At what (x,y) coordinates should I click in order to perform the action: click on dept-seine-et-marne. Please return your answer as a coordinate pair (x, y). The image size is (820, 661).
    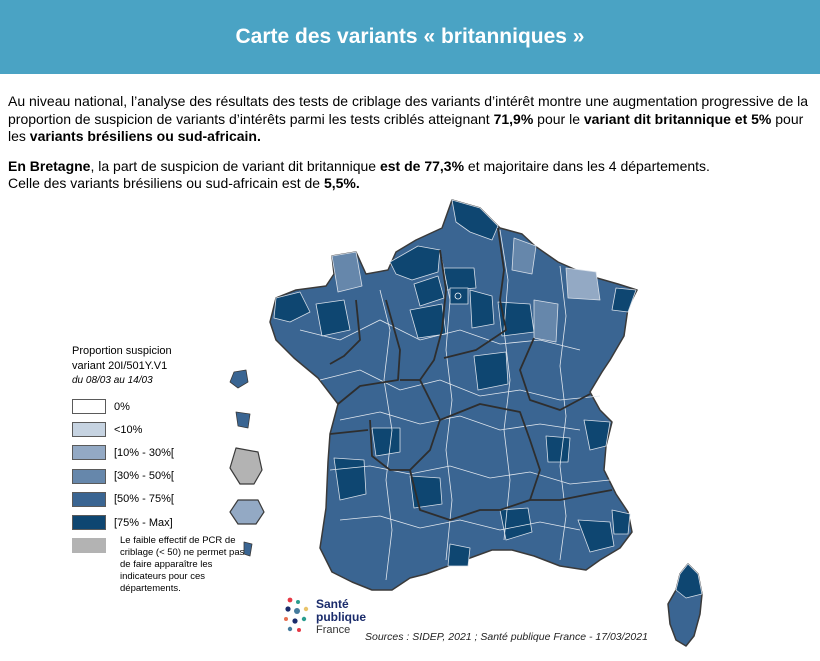
    Looking at the image, I should click on (482, 309).